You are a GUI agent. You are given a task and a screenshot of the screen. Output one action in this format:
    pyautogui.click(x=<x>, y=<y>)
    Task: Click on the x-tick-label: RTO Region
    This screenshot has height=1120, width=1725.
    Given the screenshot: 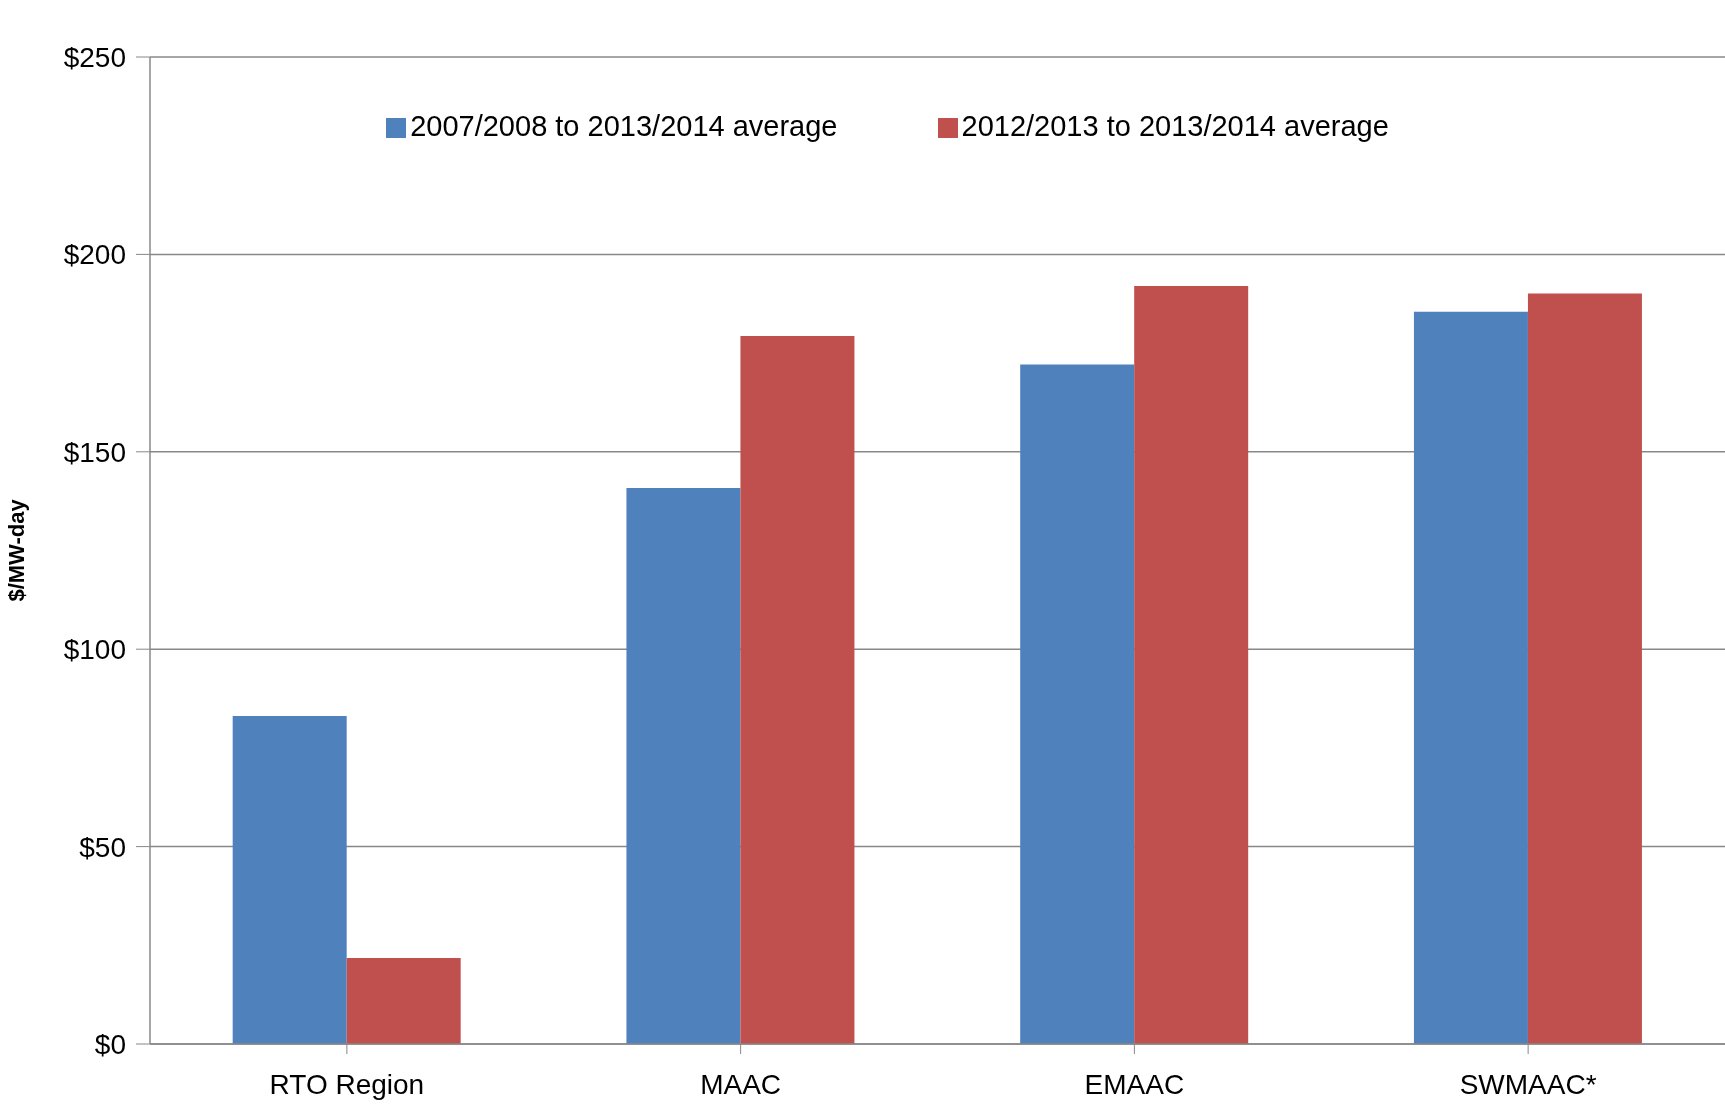 What is the action you would take?
    pyautogui.click(x=347, y=1084)
    